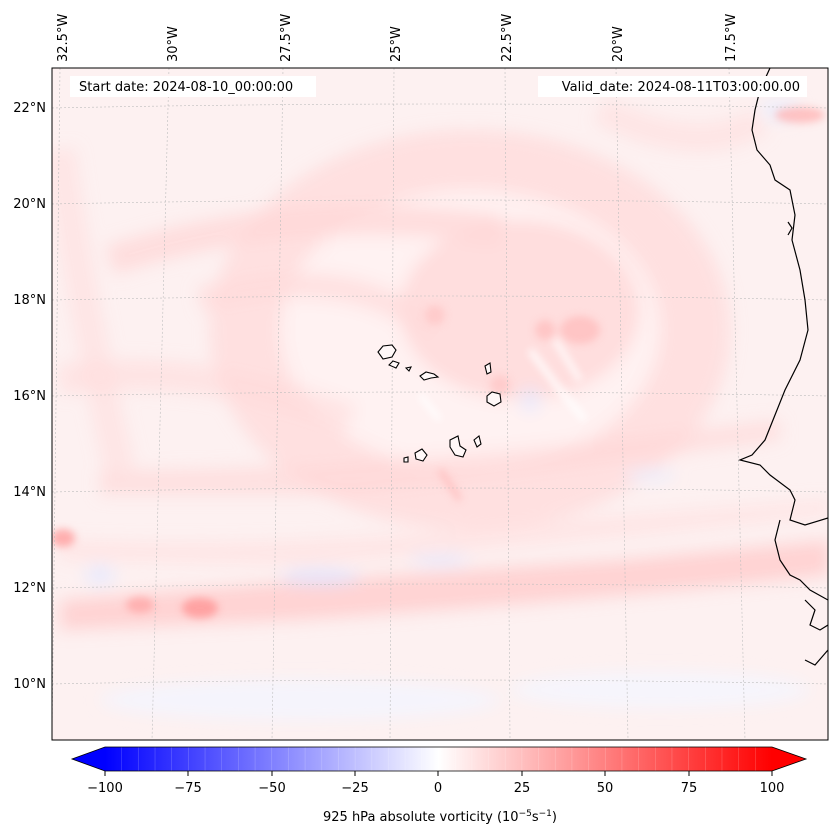 The image size is (837, 839). Describe the element at coordinates (522, 788) in the screenshot. I see `cb-tick-25: 25` at that location.